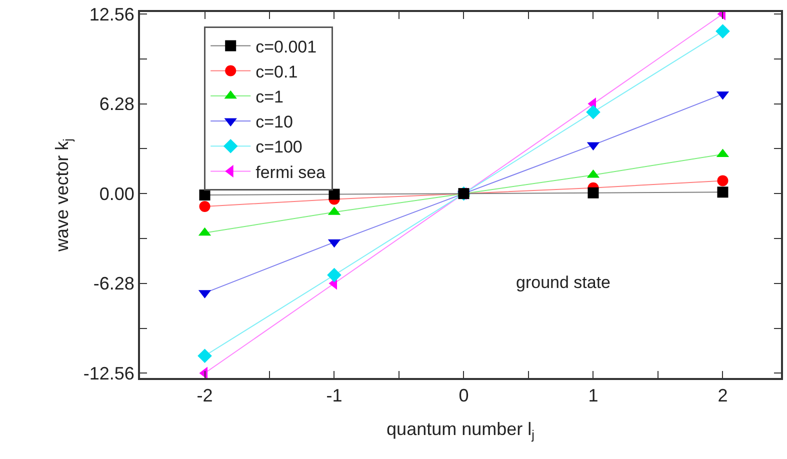  What do you see at coordinates (116, 194) in the screenshot?
I see `y-tick-label: 0.00` at bounding box center [116, 194].